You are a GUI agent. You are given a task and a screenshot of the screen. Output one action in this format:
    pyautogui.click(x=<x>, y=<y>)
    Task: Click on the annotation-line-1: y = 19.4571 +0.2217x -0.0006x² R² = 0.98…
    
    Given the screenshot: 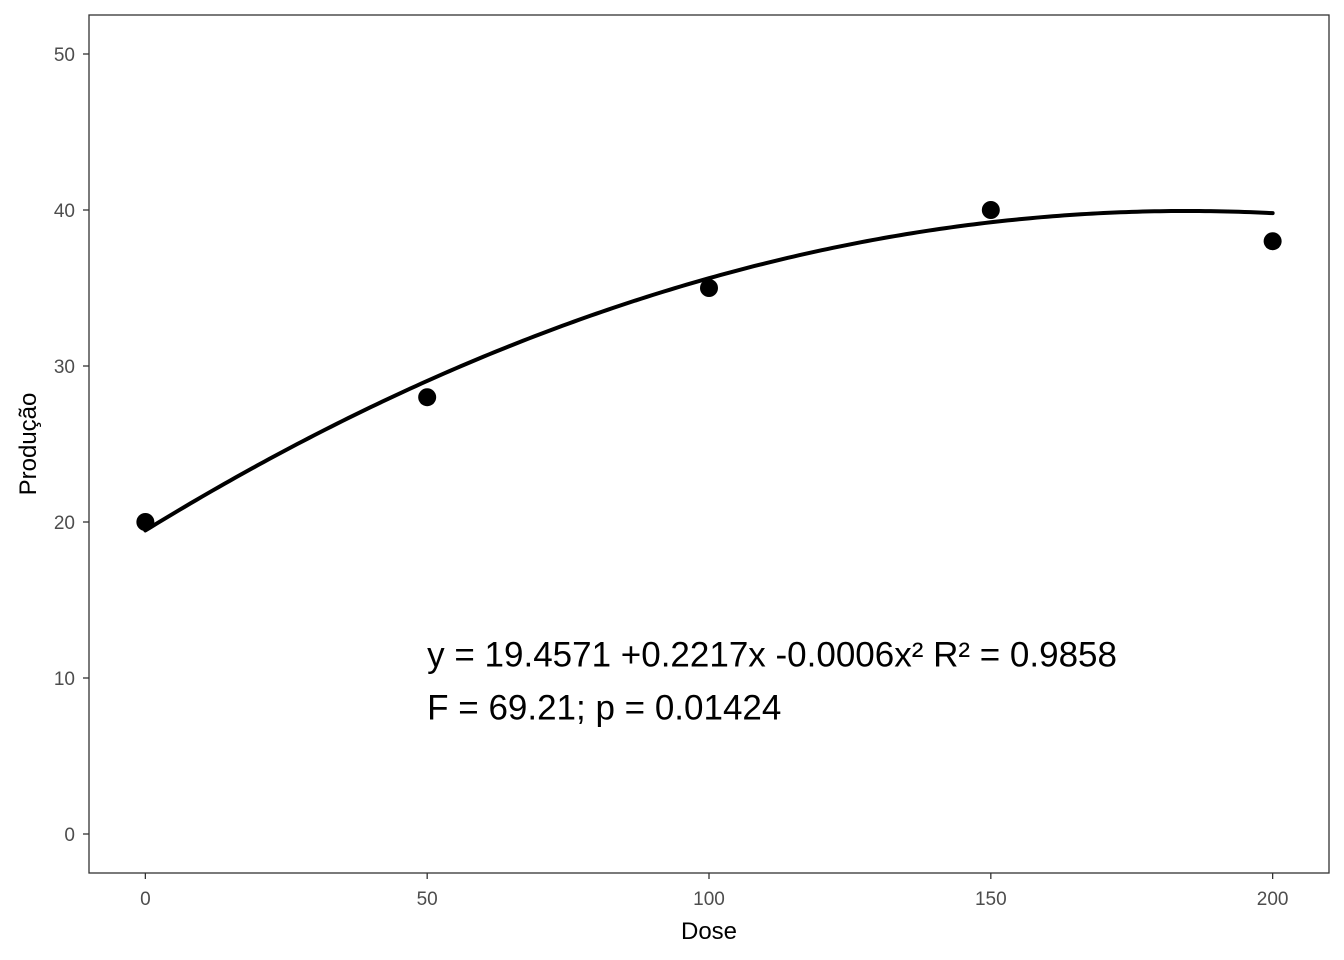 What is the action you would take?
    pyautogui.click(x=772, y=655)
    